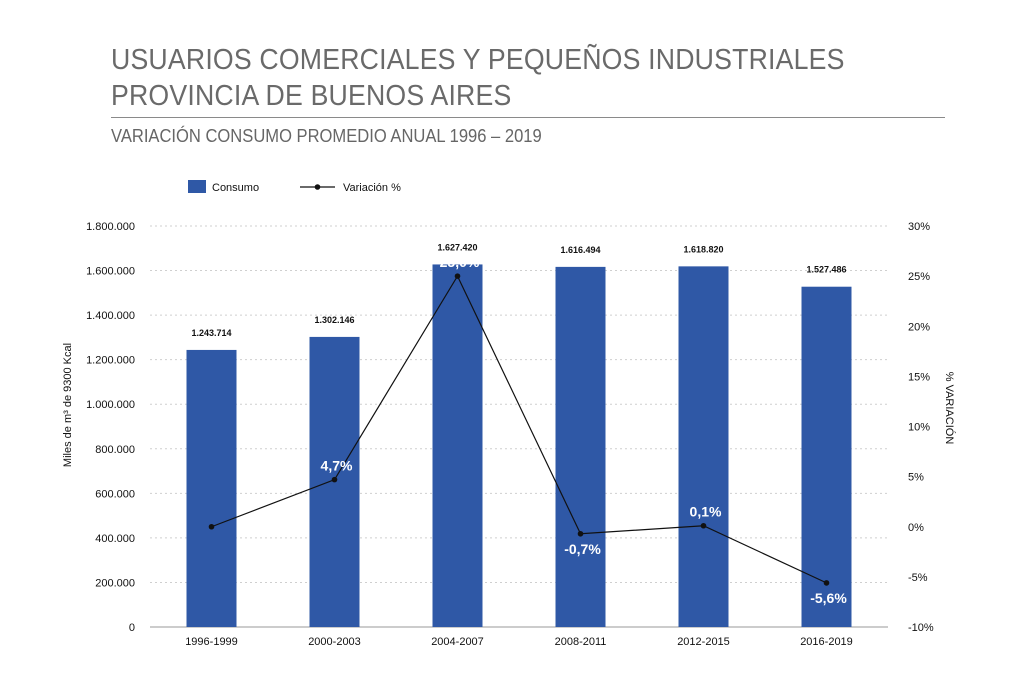 This screenshot has height=699, width=1024. What do you see at coordinates (581, 642) in the screenshot?
I see `x-tick-label: 2008-2011` at bounding box center [581, 642].